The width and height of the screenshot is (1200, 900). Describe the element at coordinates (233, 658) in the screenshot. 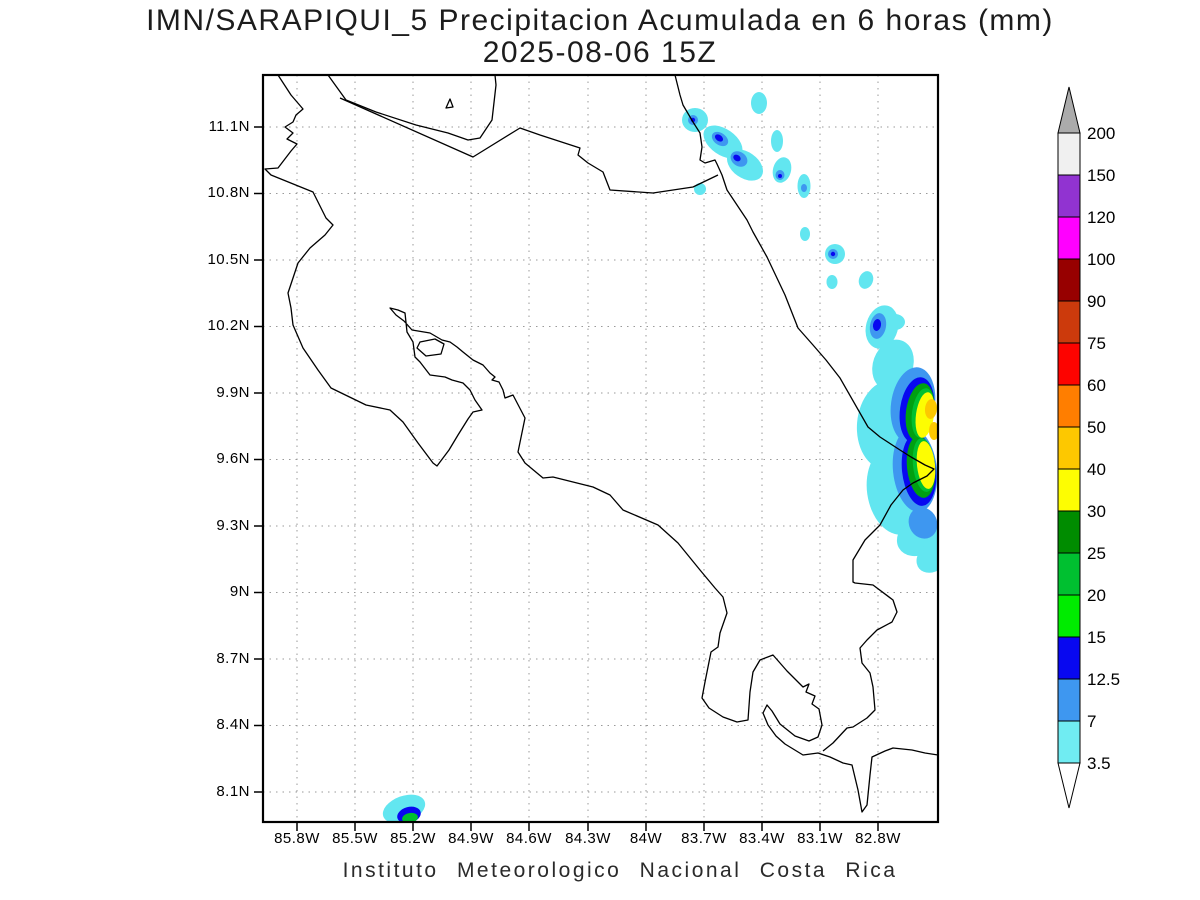

I see `lat-tick-label: 8.7N` at that location.